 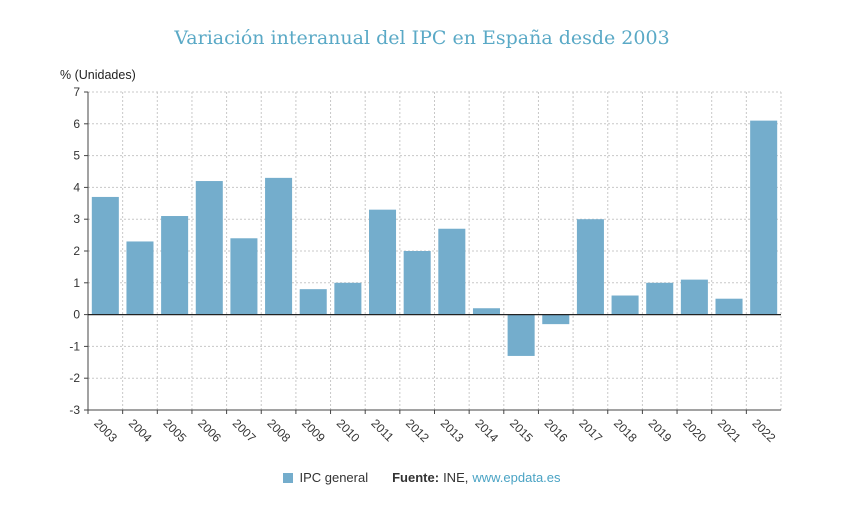 I want to click on y-tick-label: -3, so click(x=74, y=410).